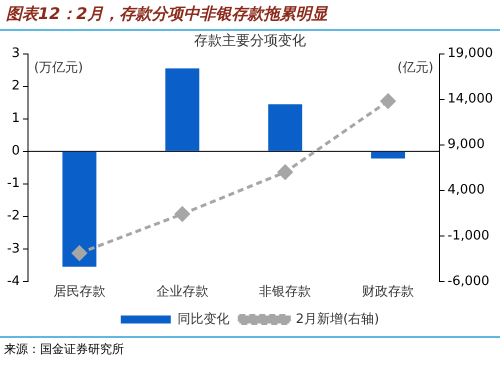  Describe the element at coordinates (64, 349) in the screenshot. I see `source-note: 来源：国金证券研究所` at that location.